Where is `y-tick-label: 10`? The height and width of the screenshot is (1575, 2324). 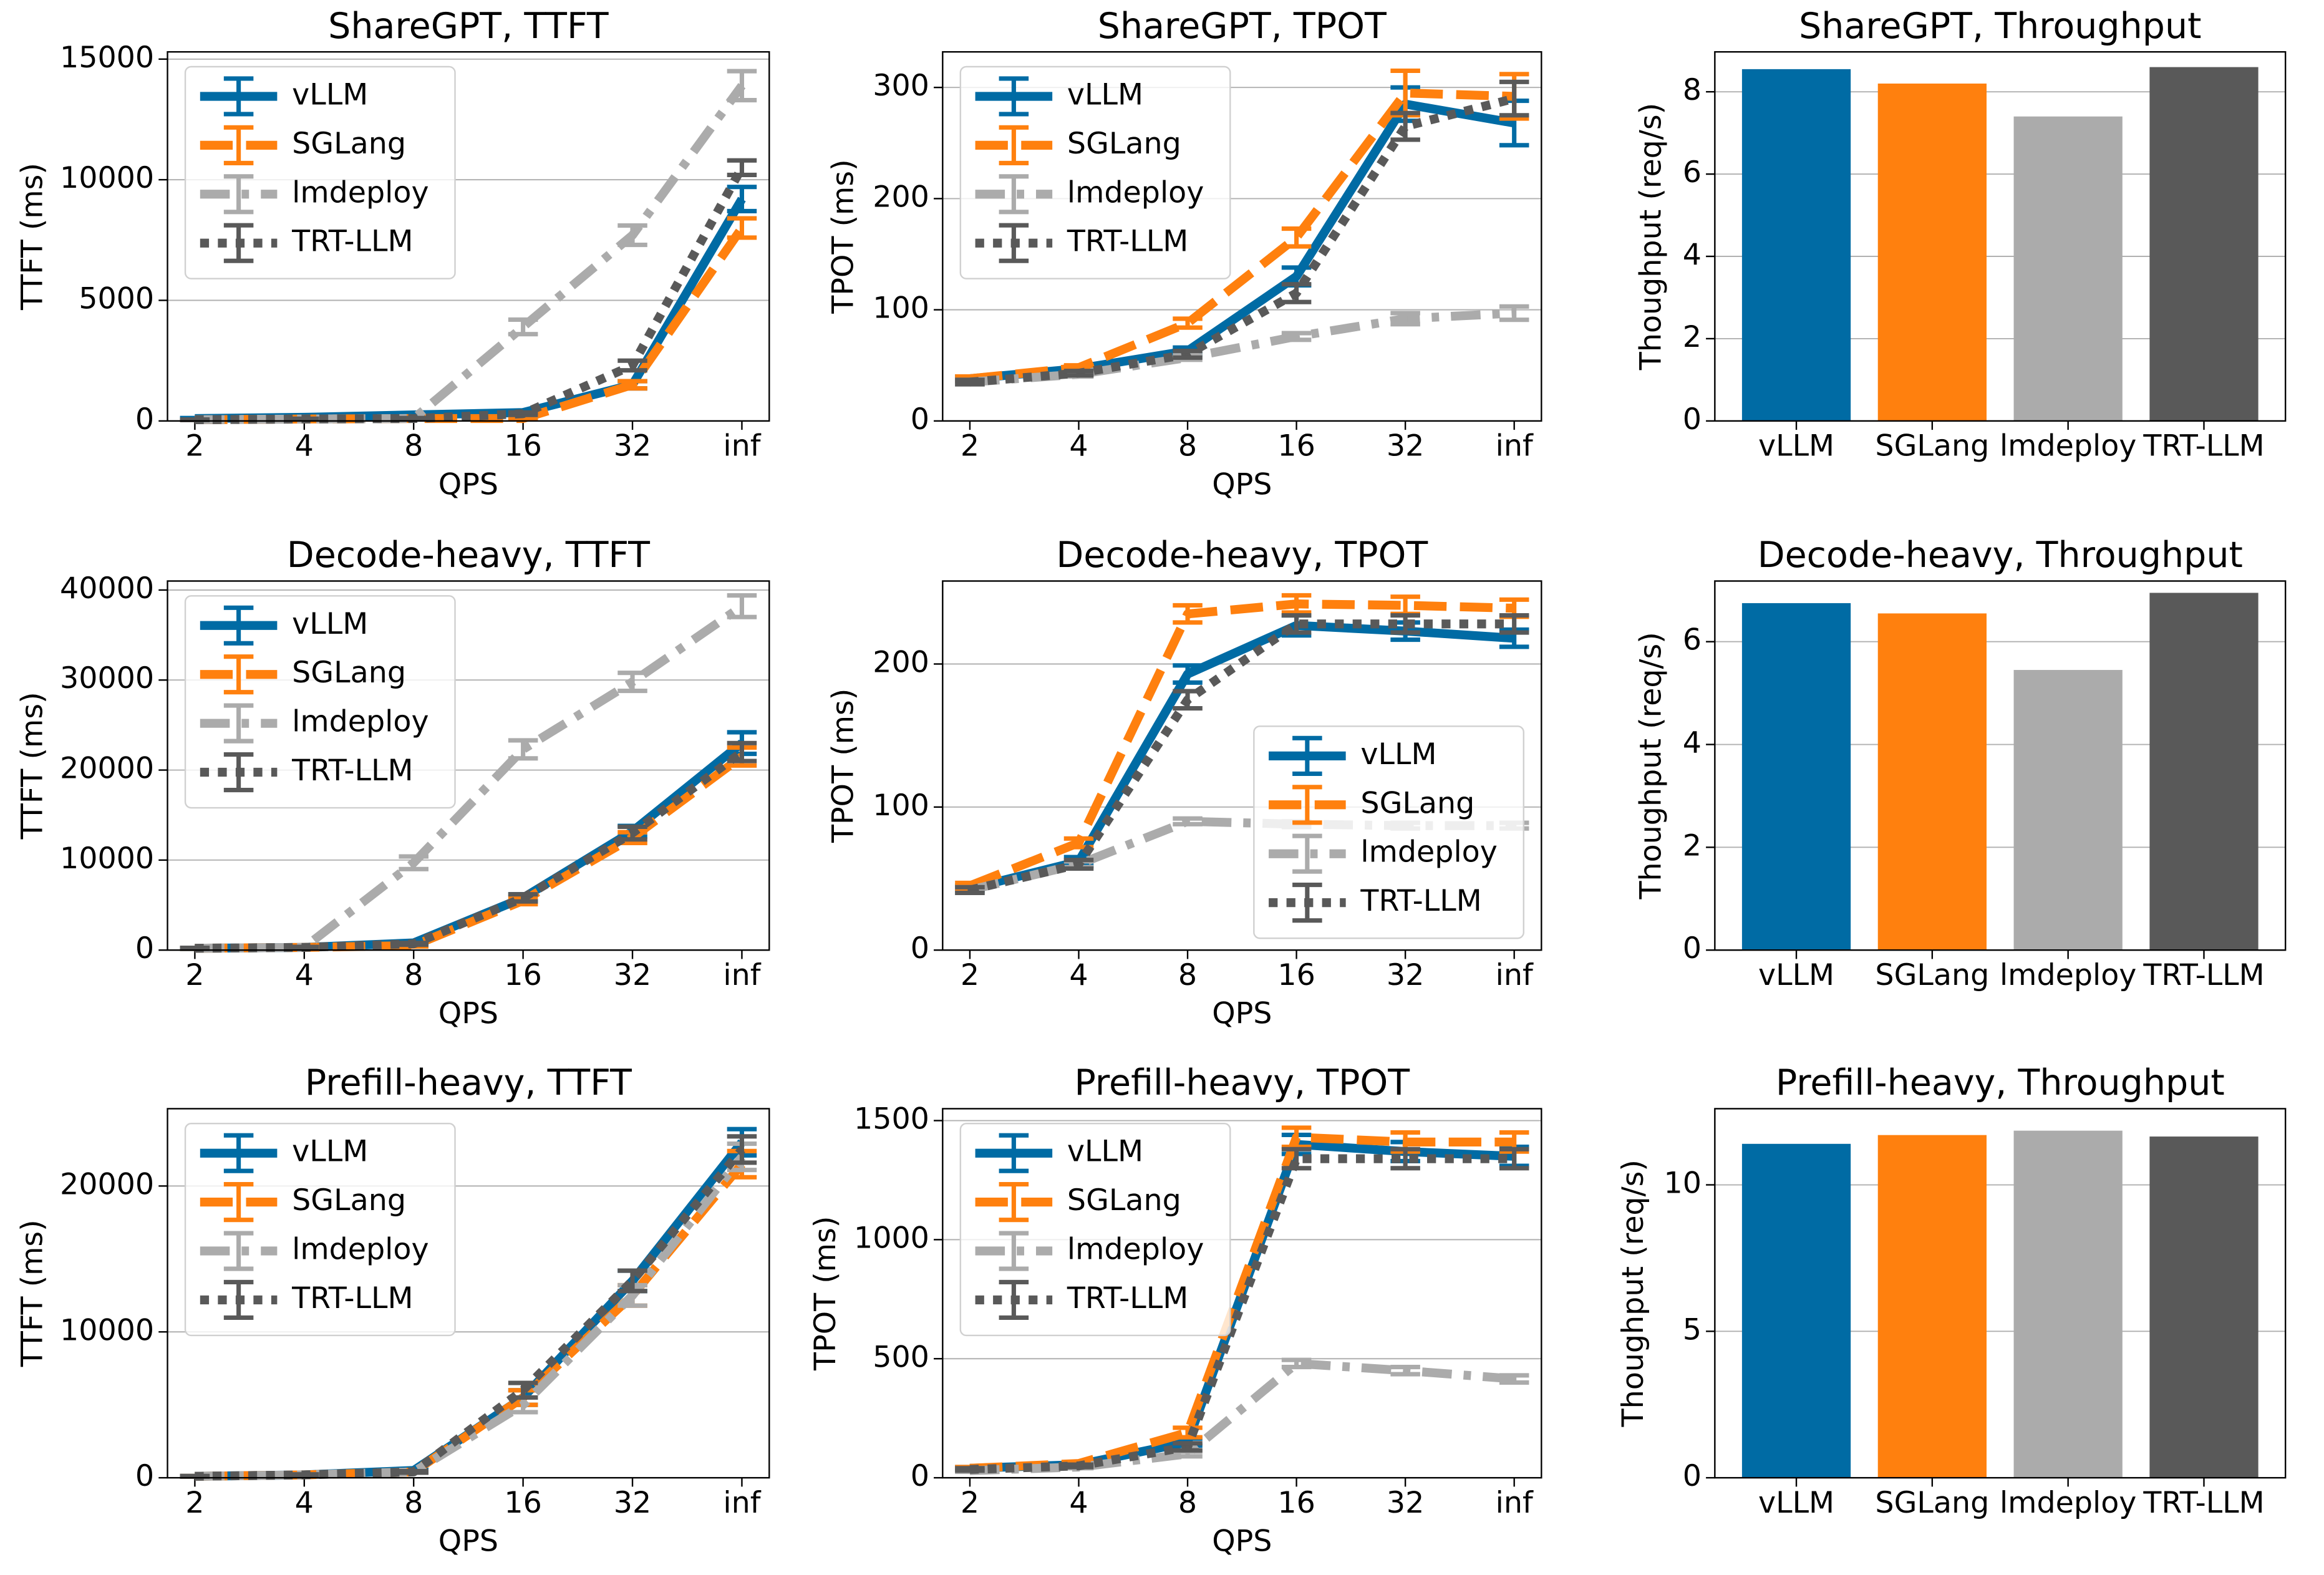 y-tick-label: 10 is located at coordinates (1682, 1183).